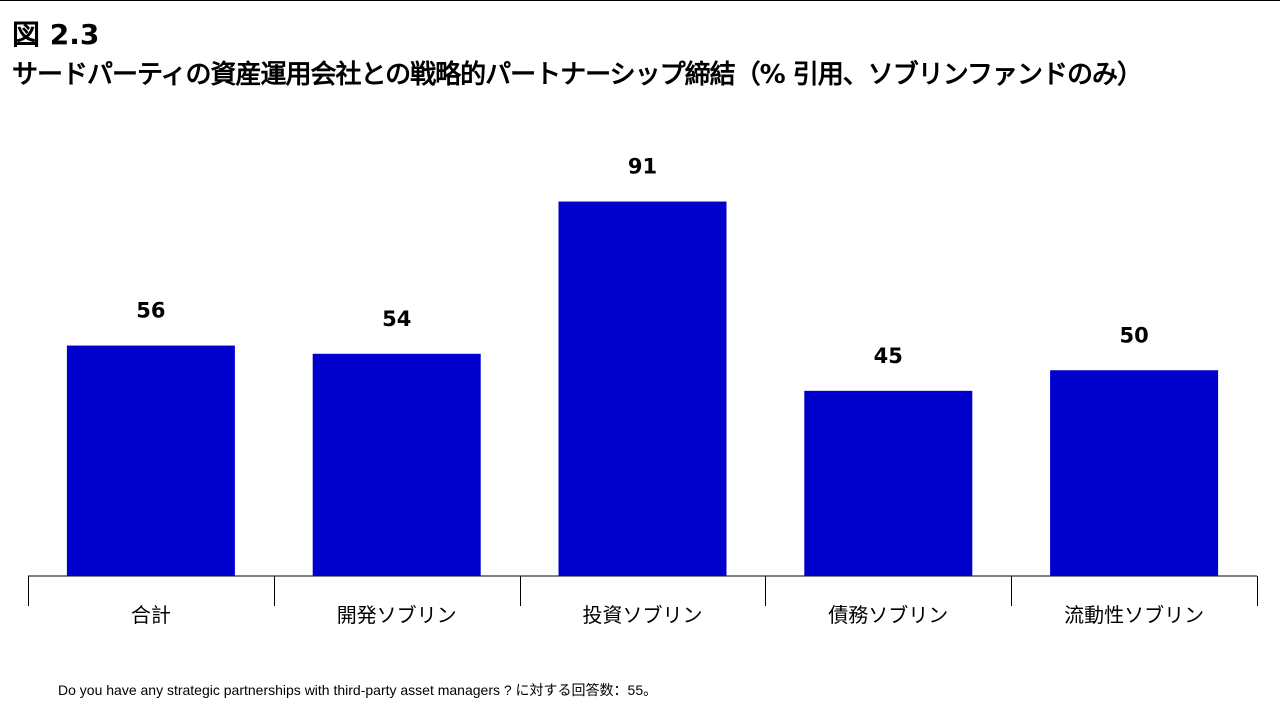 This screenshot has height=720, width=1280. What do you see at coordinates (1134, 615) in the screenshot?
I see `category-label: 流動性ソブリン` at bounding box center [1134, 615].